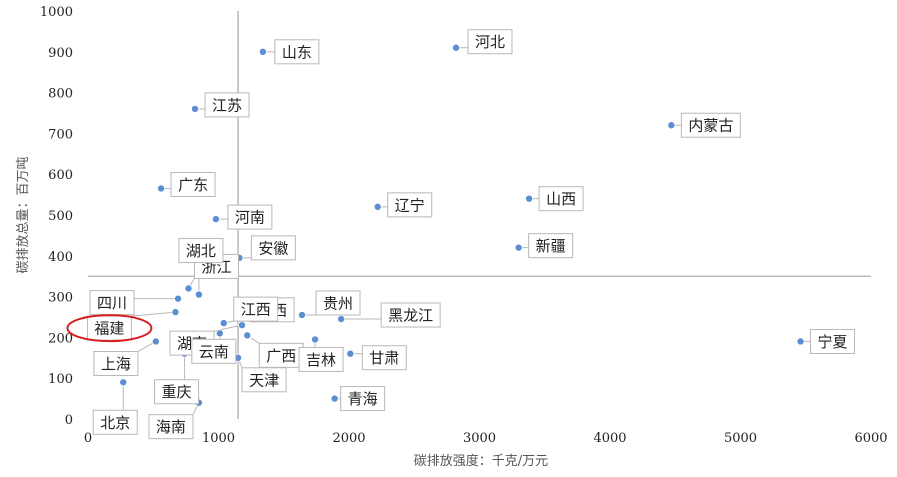 This screenshot has height=477, width=897. What do you see at coordinates (60, 94) in the screenshot?
I see `y-tick-label: 800` at bounding box center [60, 94].